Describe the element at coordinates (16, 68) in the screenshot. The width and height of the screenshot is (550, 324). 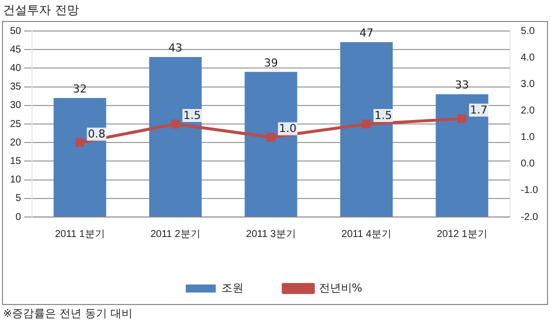
I see `y-tick-label: 40` at that location.